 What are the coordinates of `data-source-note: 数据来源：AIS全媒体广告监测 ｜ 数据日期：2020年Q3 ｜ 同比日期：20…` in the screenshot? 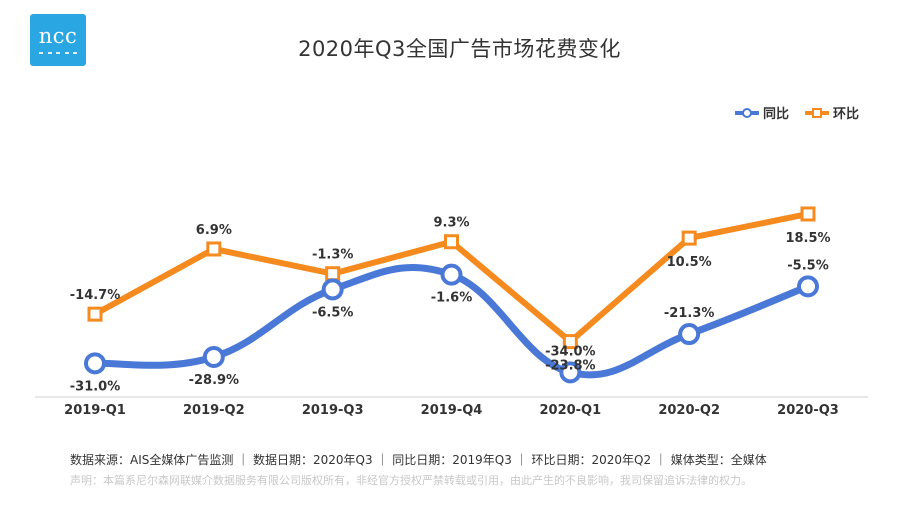 It's located at (418, 460).